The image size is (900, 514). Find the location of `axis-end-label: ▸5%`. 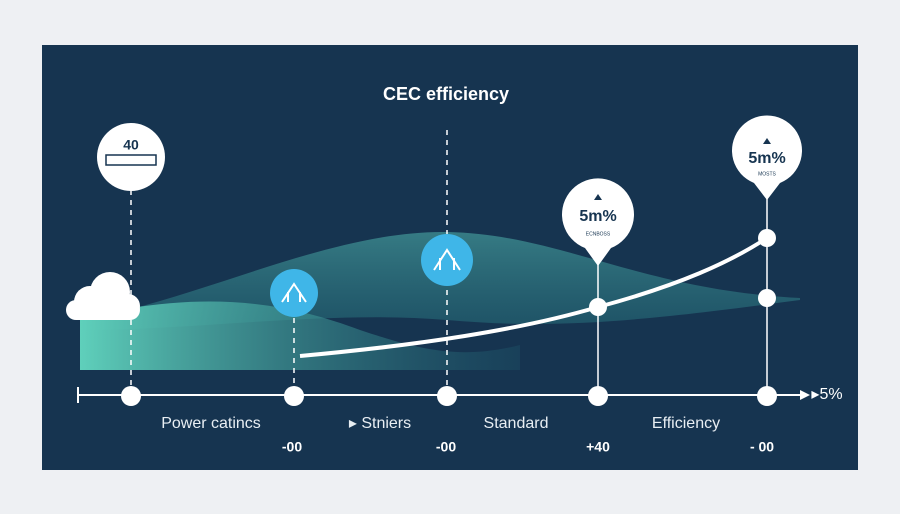

axis-end-label: ▸5% is located at coordinates (826, 394).